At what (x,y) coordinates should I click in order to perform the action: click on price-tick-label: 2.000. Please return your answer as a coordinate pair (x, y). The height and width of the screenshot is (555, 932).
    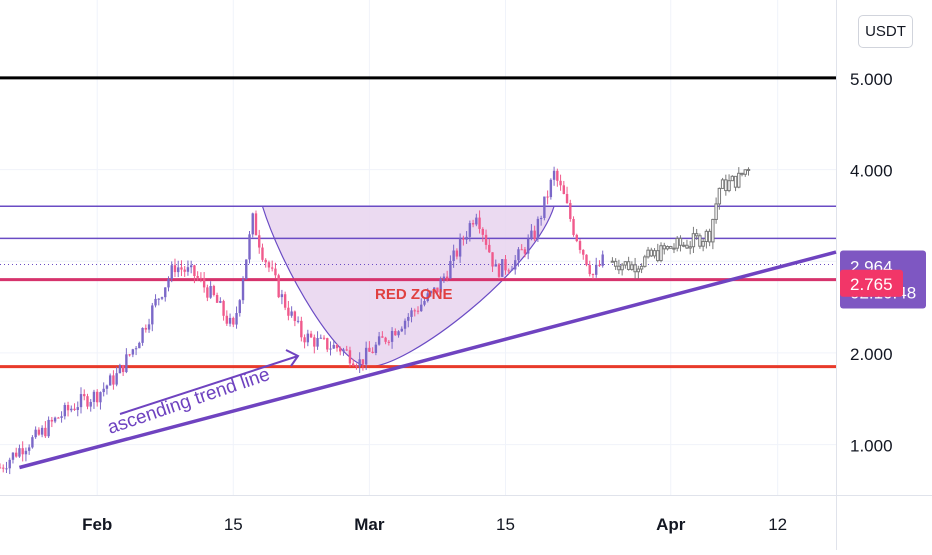
    Looking at the image, I should click on (871, 354).